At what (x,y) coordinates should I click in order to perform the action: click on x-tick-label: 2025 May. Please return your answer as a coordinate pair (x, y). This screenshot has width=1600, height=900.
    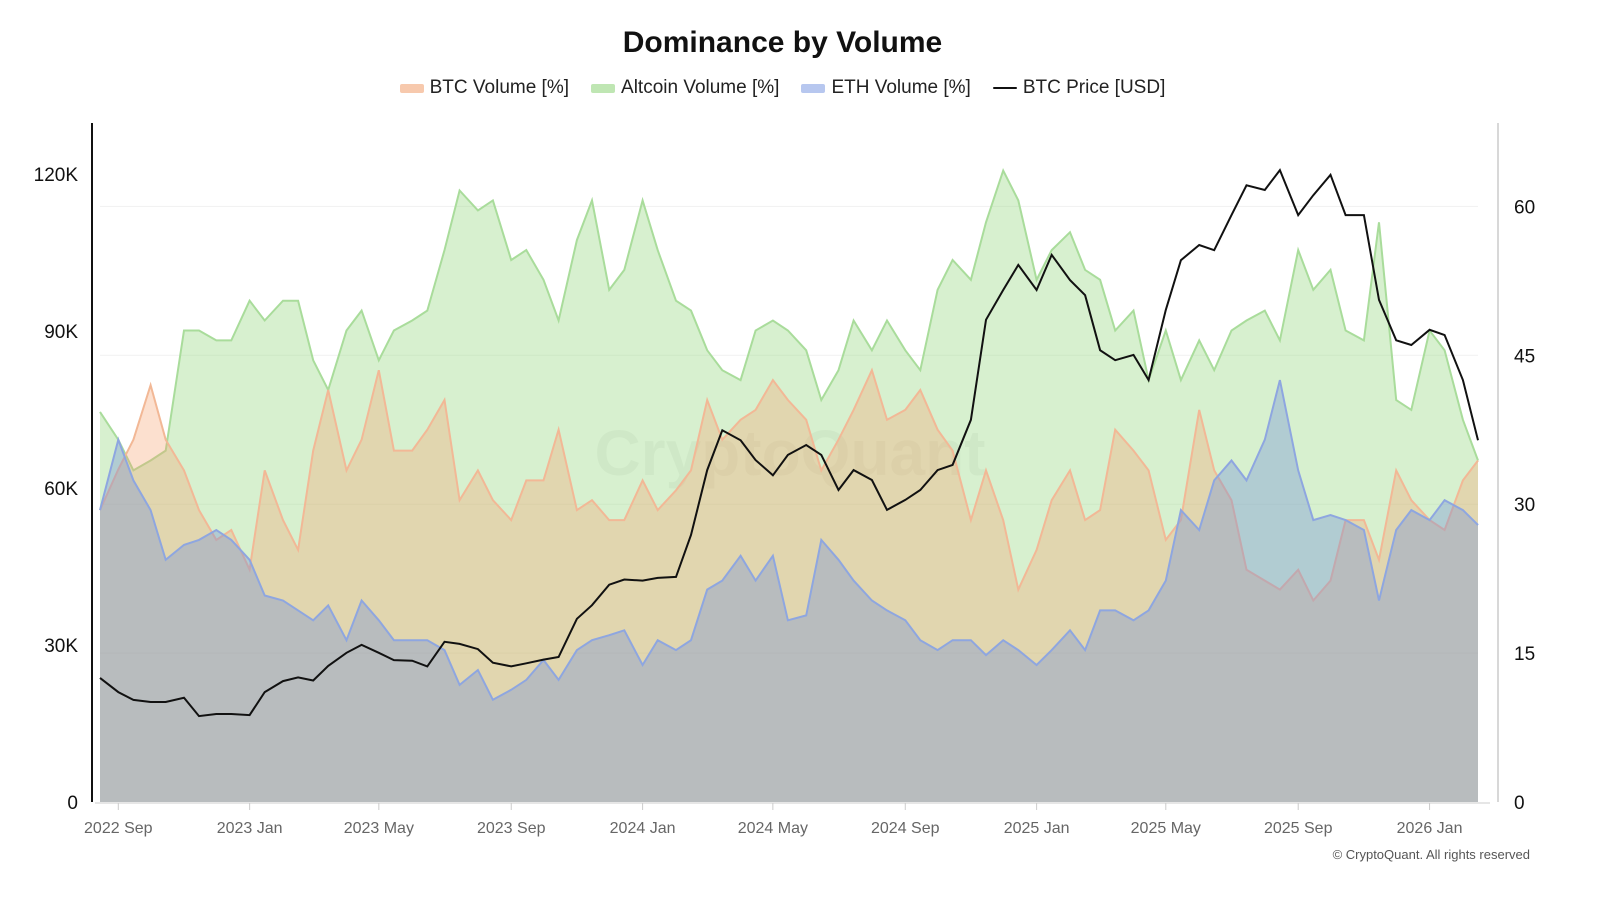
    Looking at the image, I should click on (1166, 828).